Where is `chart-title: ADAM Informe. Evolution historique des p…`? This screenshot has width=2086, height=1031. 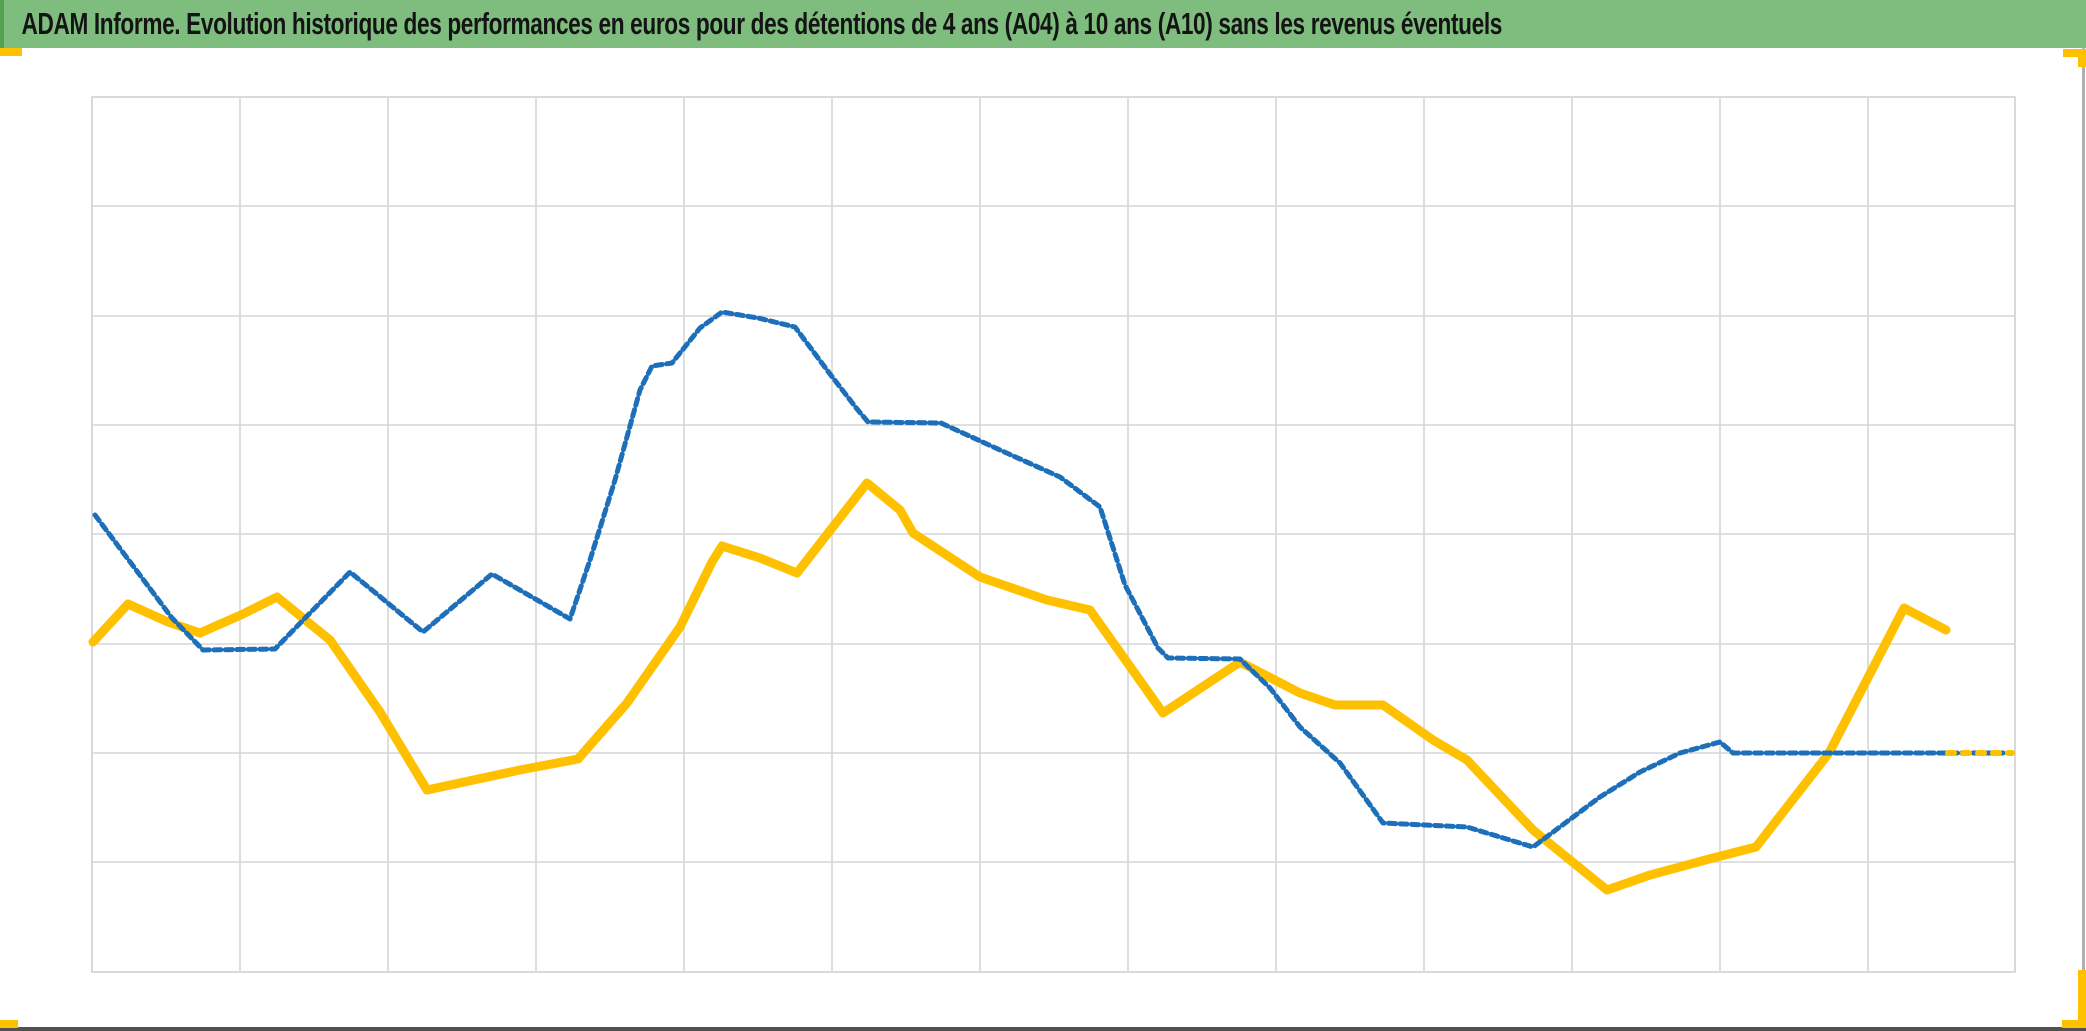
chart-title: ADAM Informe. Evolution historique des p… is located at coordinates (762, 23).